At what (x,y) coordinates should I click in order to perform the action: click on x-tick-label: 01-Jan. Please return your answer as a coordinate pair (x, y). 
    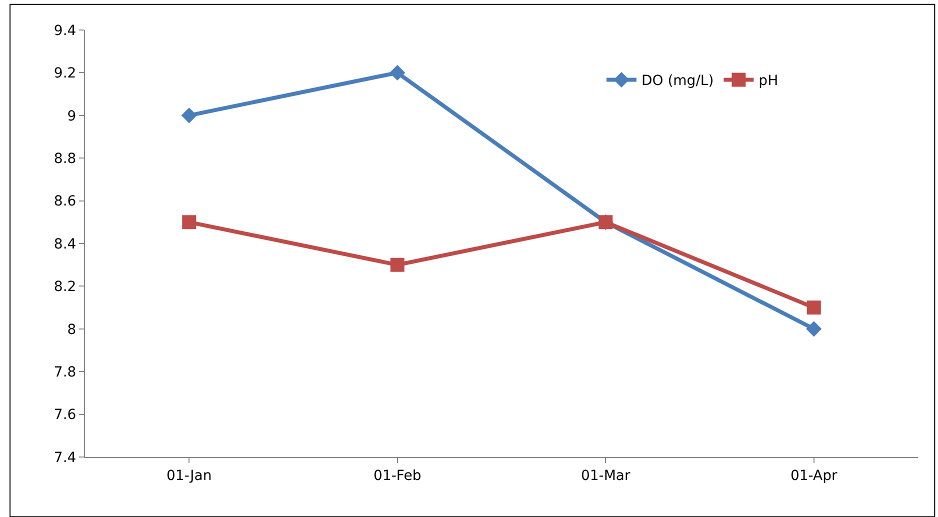
    Looking at the image, I should click on (189, 476).